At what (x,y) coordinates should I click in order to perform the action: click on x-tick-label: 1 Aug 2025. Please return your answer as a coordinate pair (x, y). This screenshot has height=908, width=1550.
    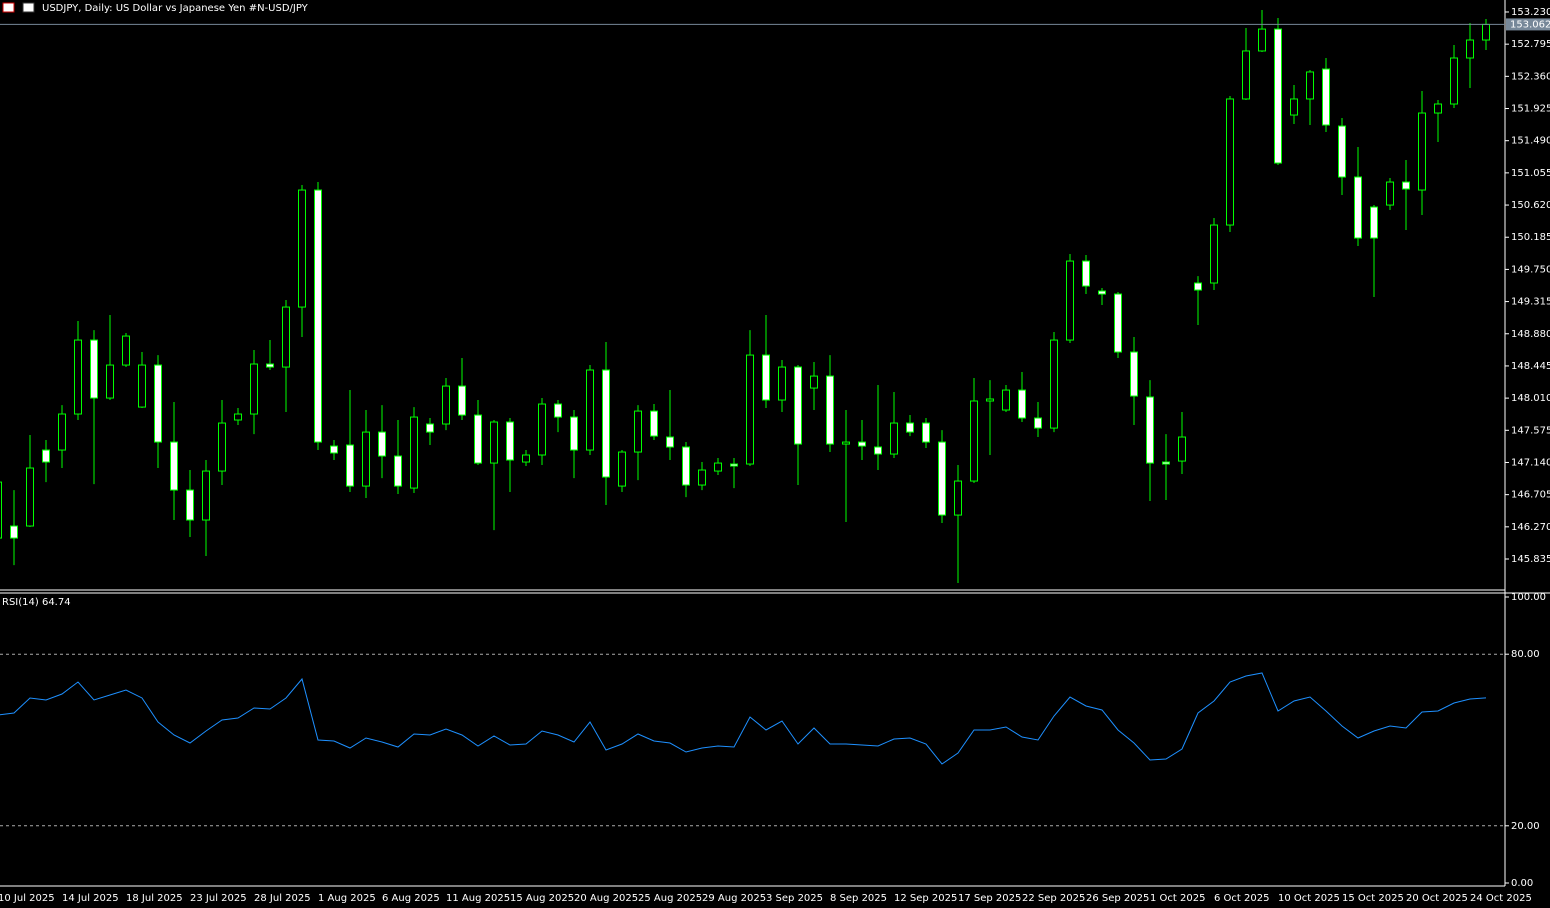
    Looking at the image, I should click on (347, 898).